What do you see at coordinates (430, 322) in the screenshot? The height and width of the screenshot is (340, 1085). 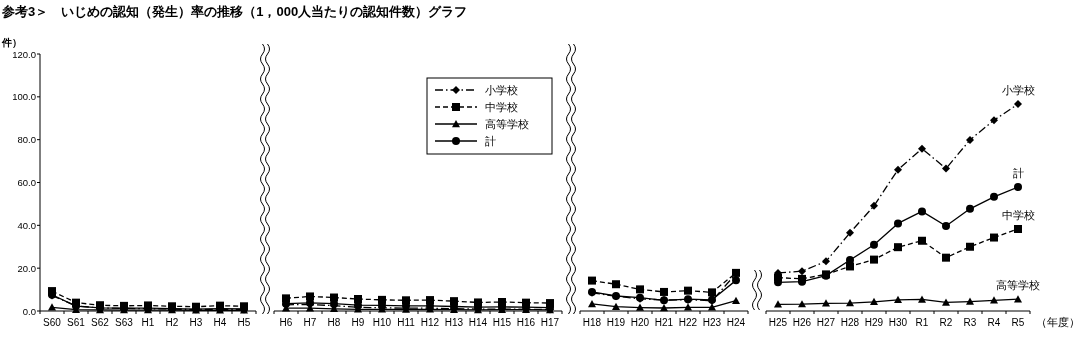 I see `x-tick-label: H12` at bounding box center [430, 322].